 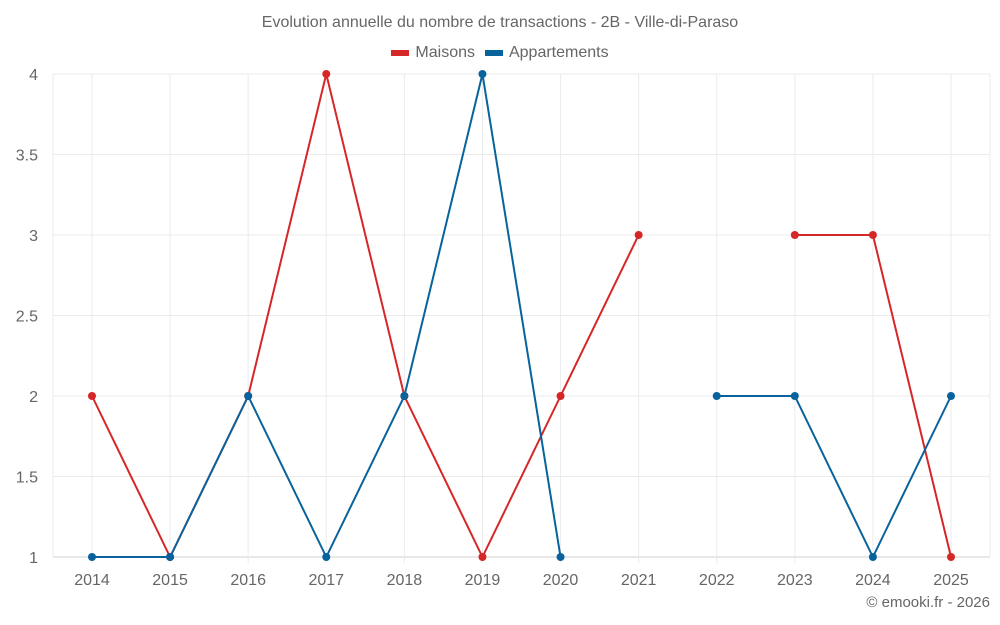 I want to click on x-tick-label: 2022, so click(x=717, y=580).